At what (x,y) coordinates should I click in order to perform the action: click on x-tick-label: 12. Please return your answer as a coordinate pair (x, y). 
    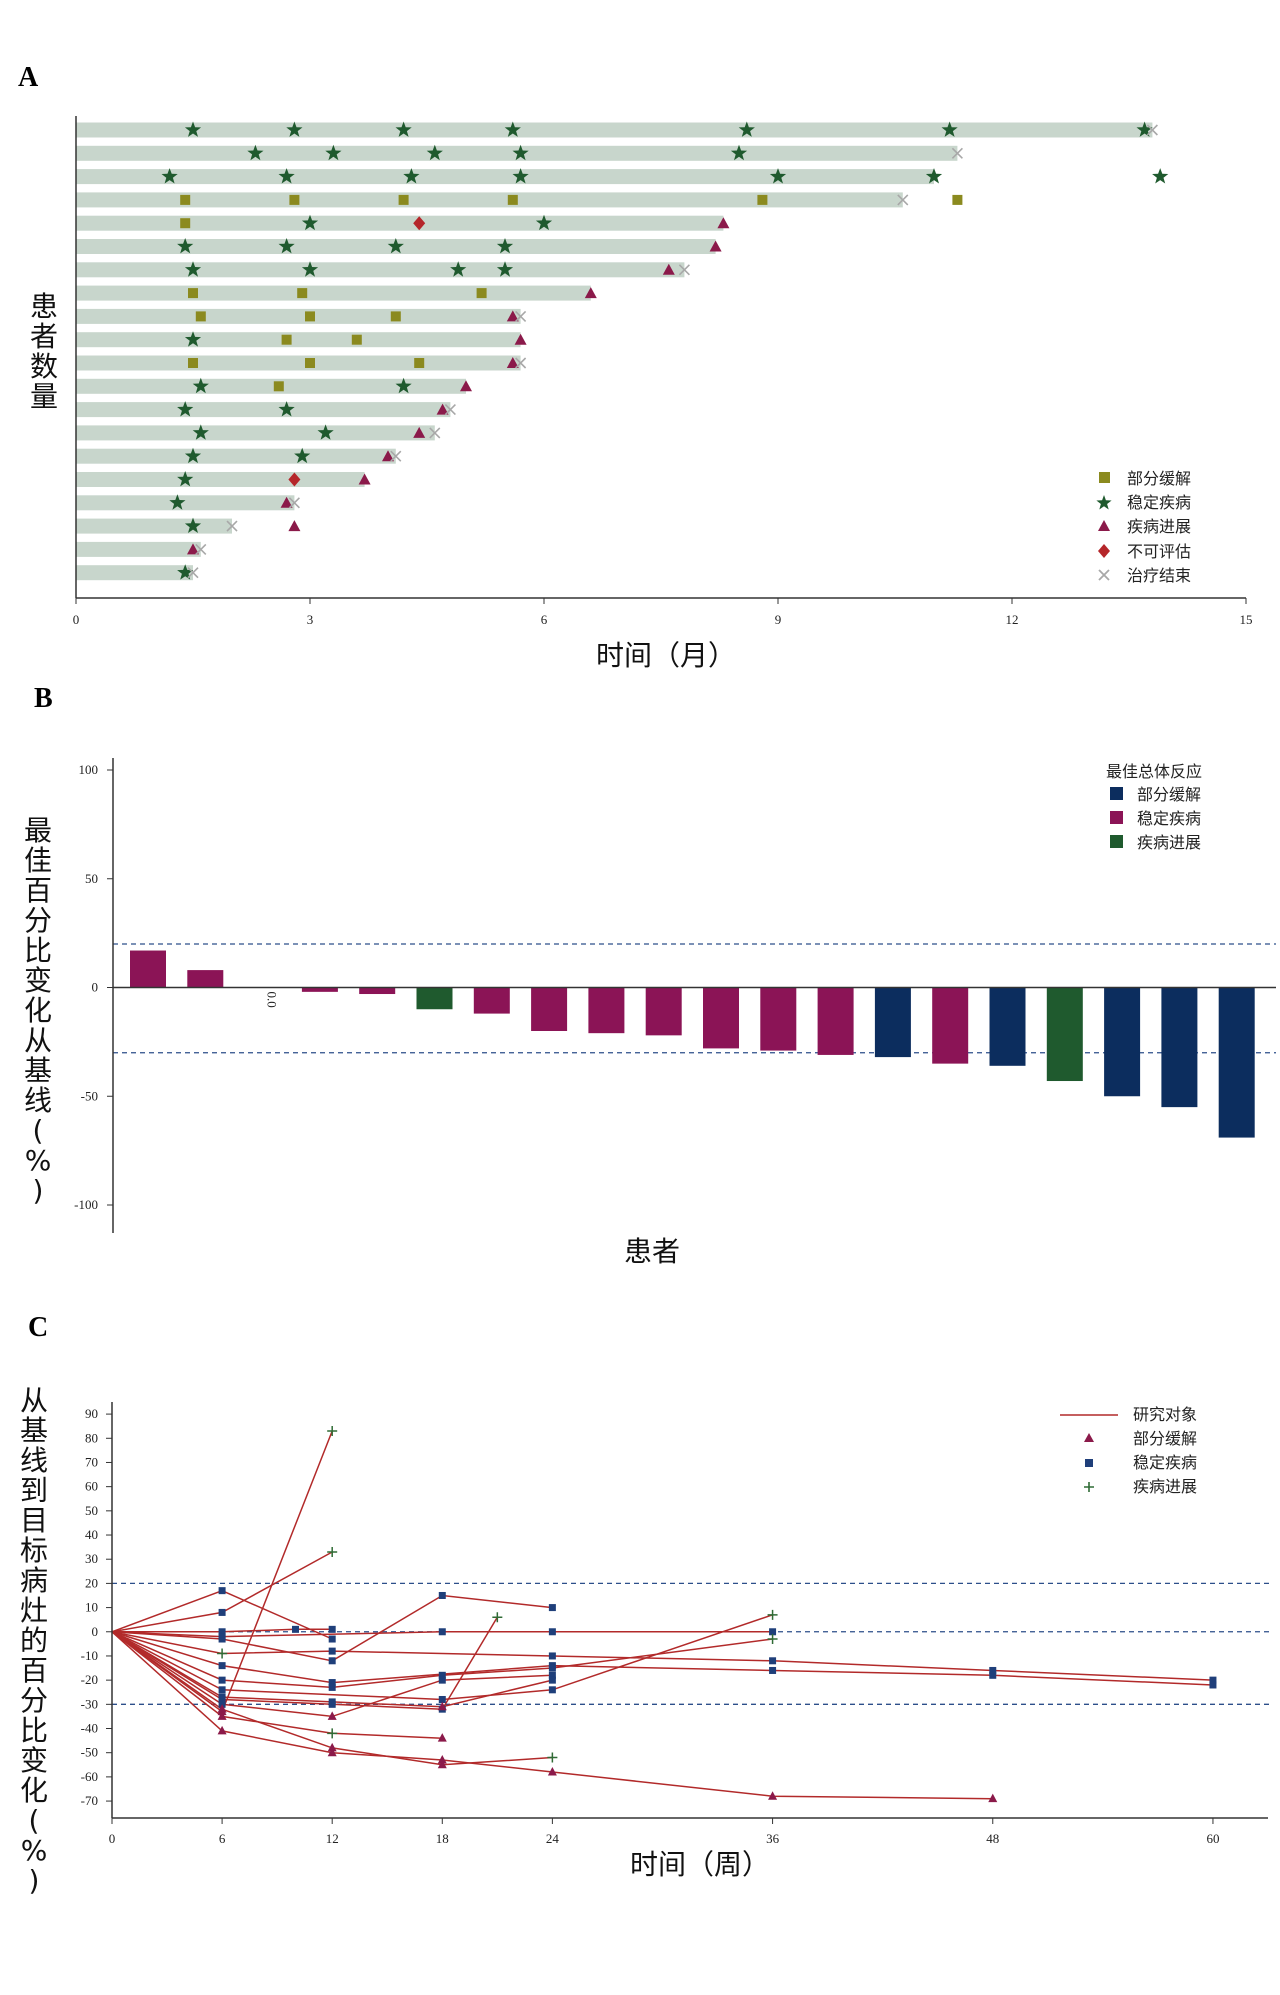
    Looking at the image, I should click on (332, 1838).